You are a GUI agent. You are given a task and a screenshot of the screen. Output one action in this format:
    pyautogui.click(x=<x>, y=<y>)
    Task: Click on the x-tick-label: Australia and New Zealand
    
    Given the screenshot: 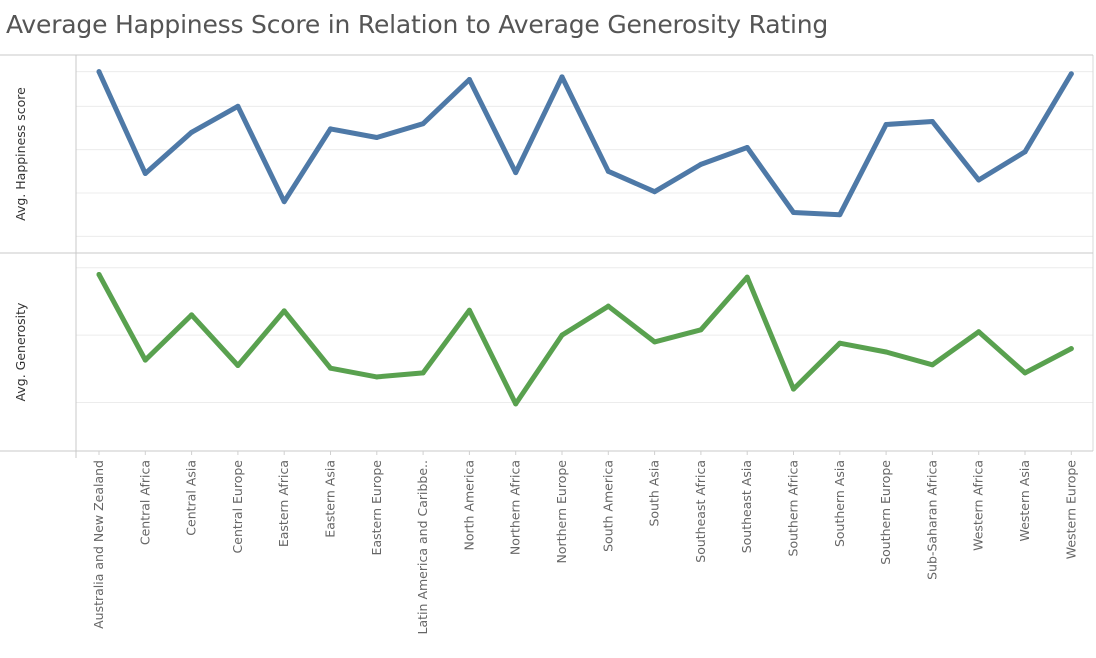 What is the action you would take?
    pyautogui.click(x=98, y=544)
    